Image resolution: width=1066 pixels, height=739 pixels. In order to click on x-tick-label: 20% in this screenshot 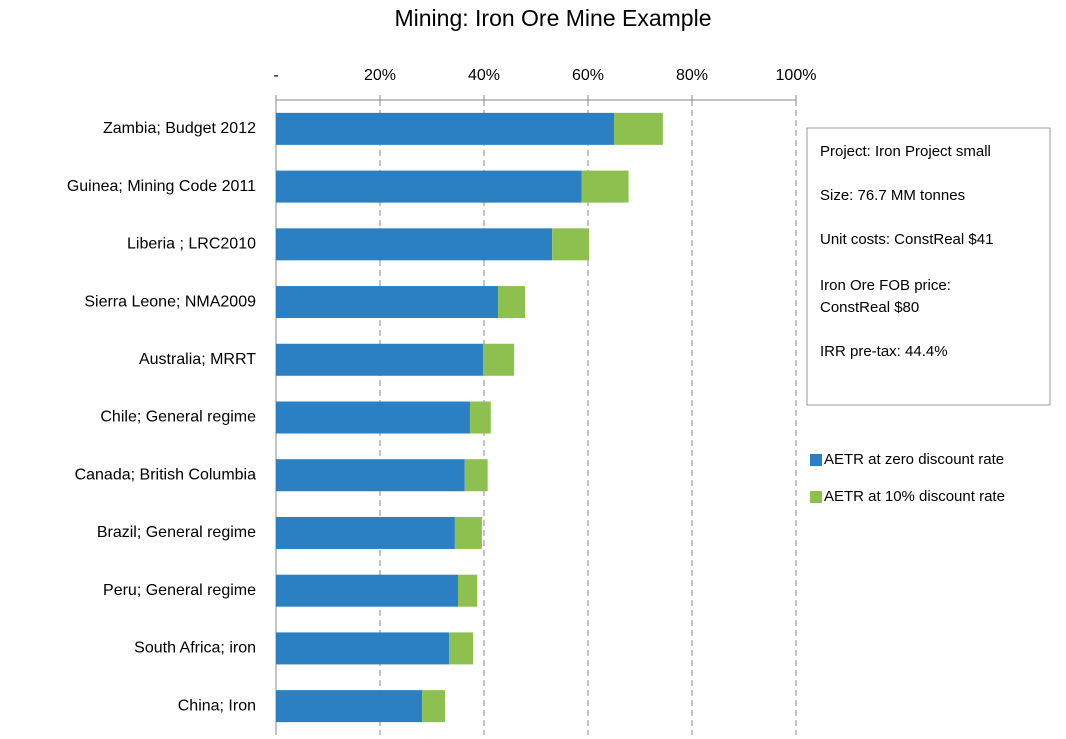, I will do `click(380, 75)`.